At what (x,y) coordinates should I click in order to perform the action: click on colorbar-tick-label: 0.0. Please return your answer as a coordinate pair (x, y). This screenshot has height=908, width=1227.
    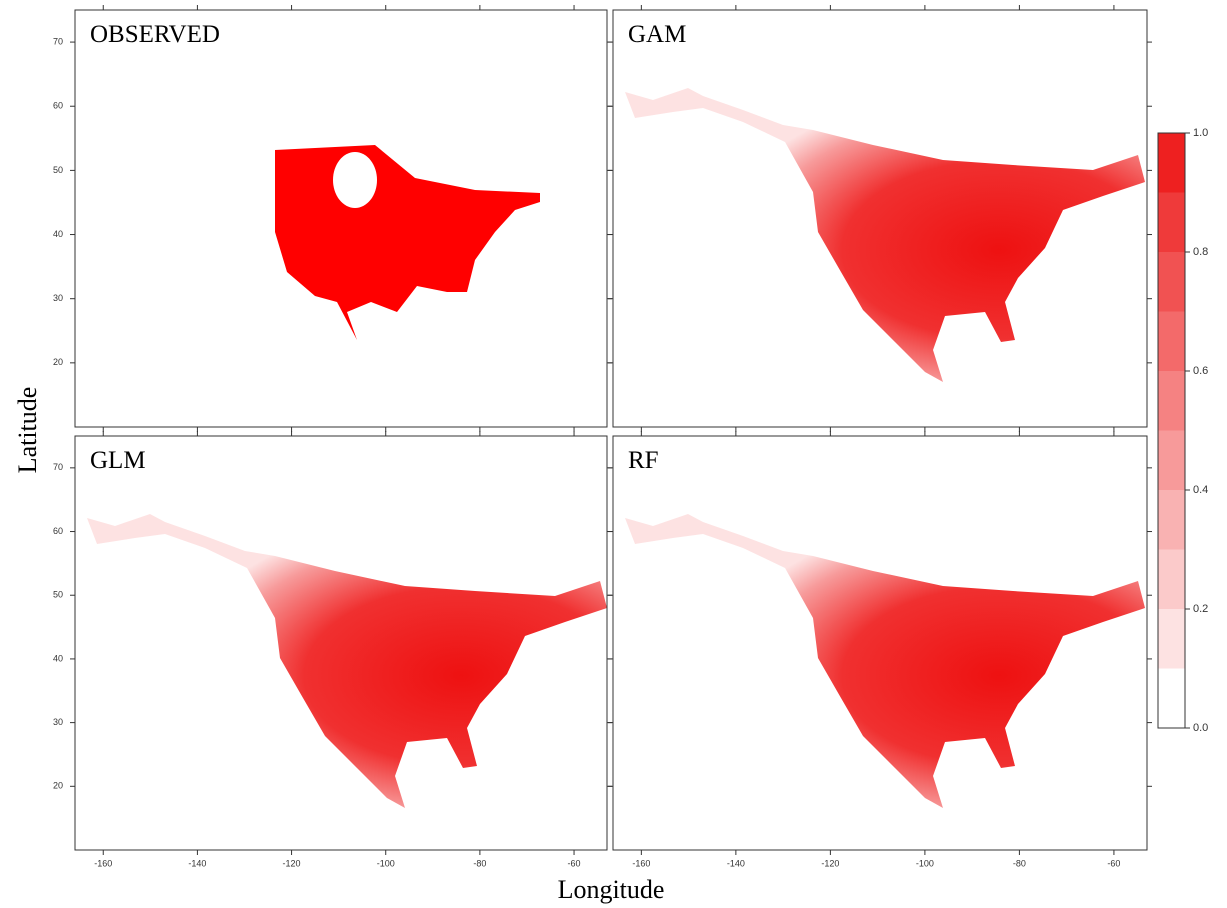
    Looking at the image, I should click on (1200, 728).